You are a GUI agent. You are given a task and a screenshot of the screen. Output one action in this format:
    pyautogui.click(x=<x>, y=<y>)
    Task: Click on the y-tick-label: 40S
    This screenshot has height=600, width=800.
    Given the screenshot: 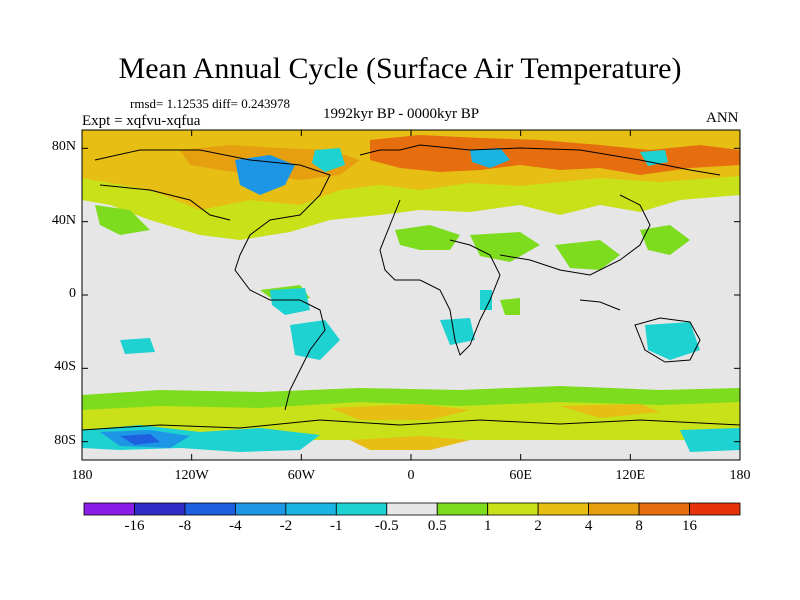 What is the action you would take?
    pyautogui.click(x=65, y=367)
    